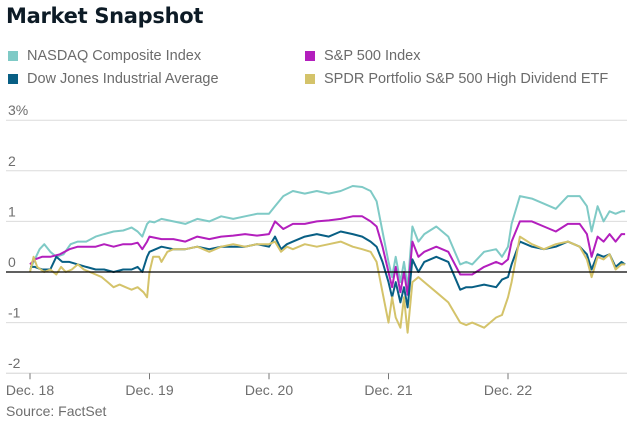 The height and width of the screenshot is (434, 643). I want to click on legend-swatch-dow, so click(13, 79).